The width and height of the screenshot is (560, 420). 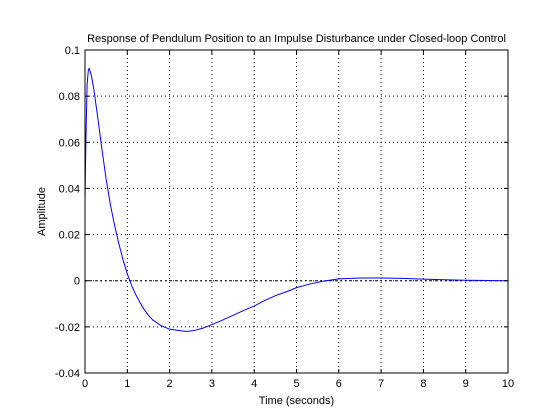 I want to click on y-tick-label: -0.04, so click(x=67, y=374).